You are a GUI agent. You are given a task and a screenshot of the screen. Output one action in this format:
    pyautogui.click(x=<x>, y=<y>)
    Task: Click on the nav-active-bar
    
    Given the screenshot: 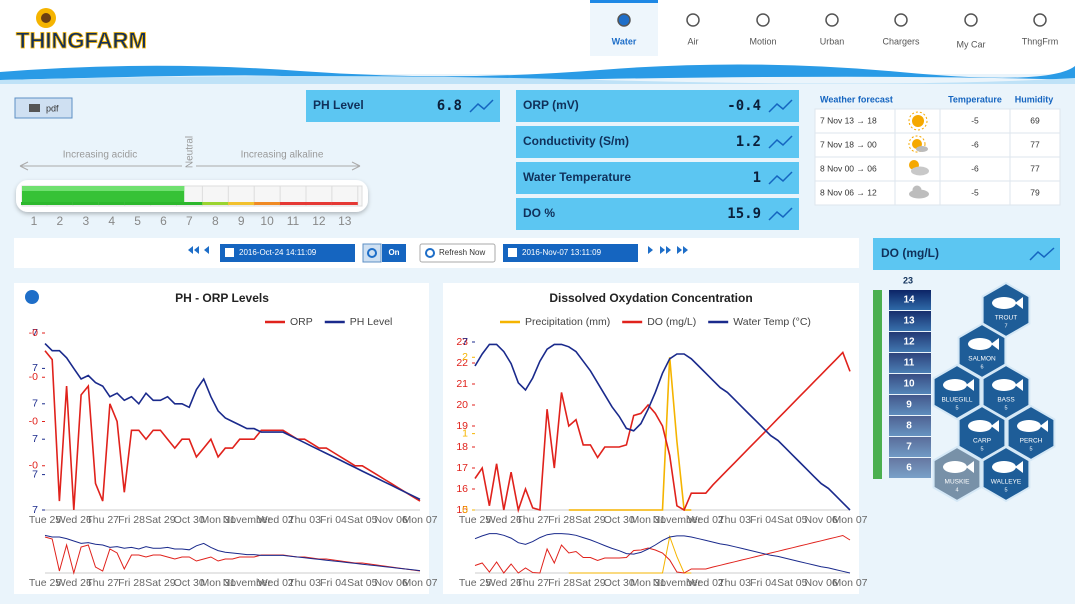 What is the action you would take?
    pyautogui.click(x=624, y=1)
    